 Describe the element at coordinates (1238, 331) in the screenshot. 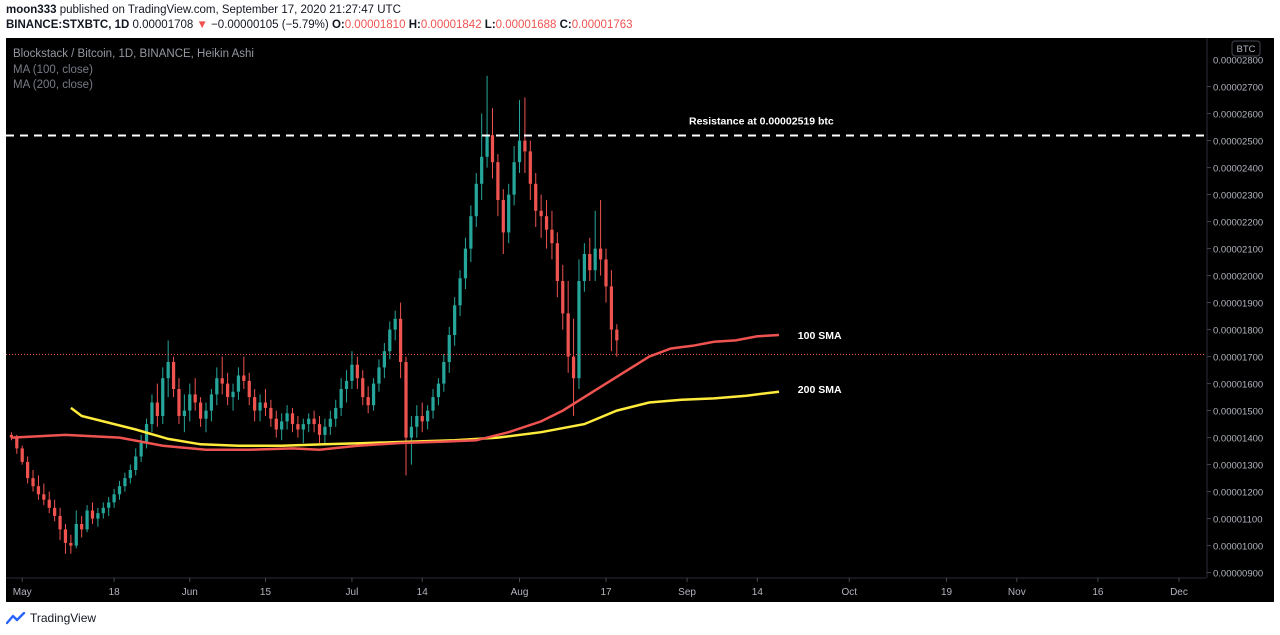

I see `y-tick-label: 0.00001800` at that location.